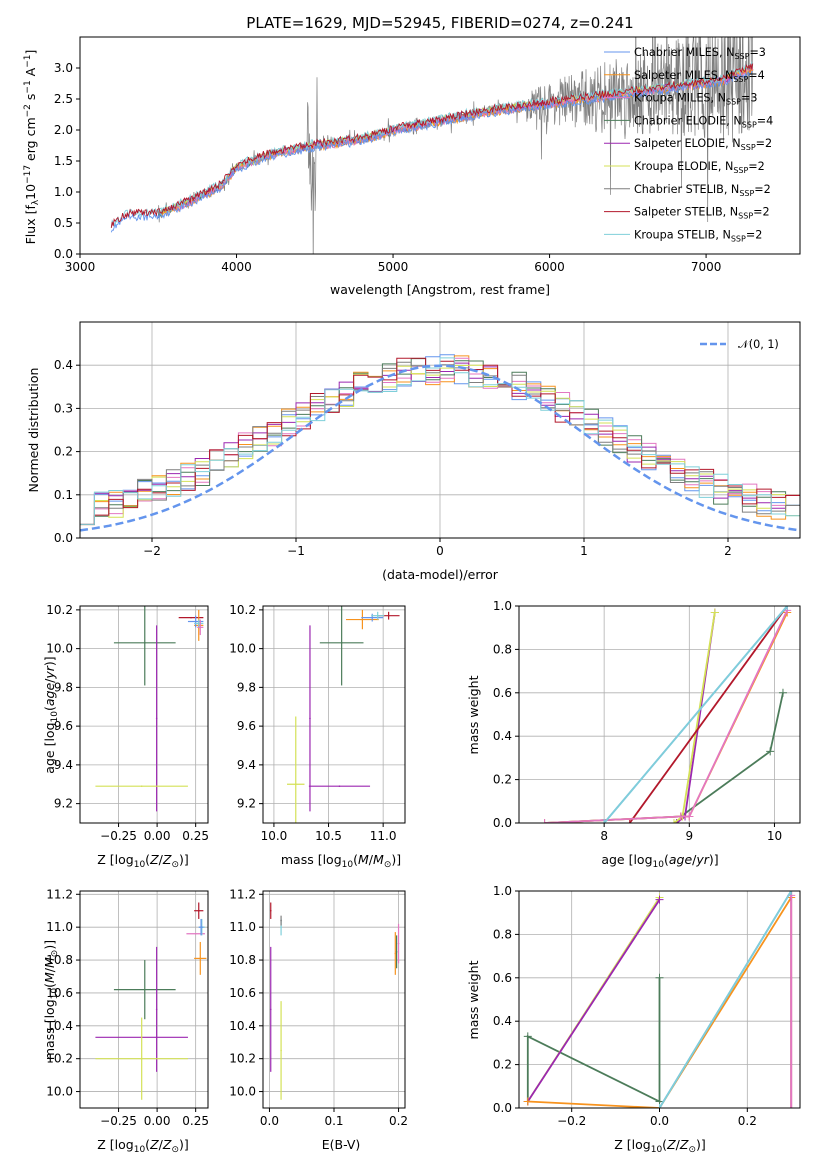 The image size is (819, 1174). Describe the element at coordinates (157, 836) in the screenshot. I see `age-z-xtick-label: 0.00` at that location.